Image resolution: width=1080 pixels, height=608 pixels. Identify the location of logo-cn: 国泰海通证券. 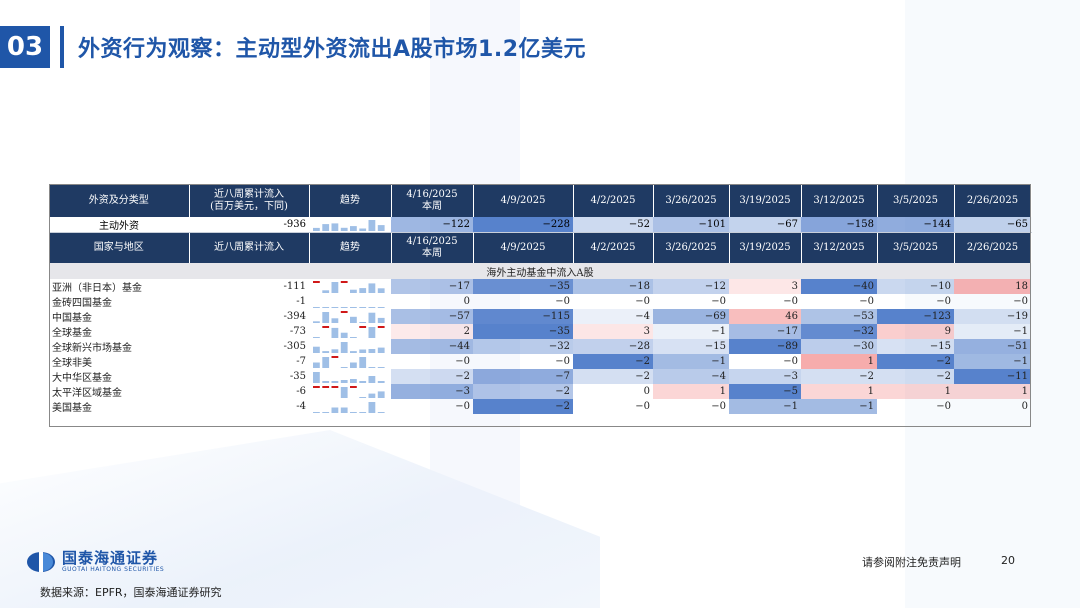
(110, 558).